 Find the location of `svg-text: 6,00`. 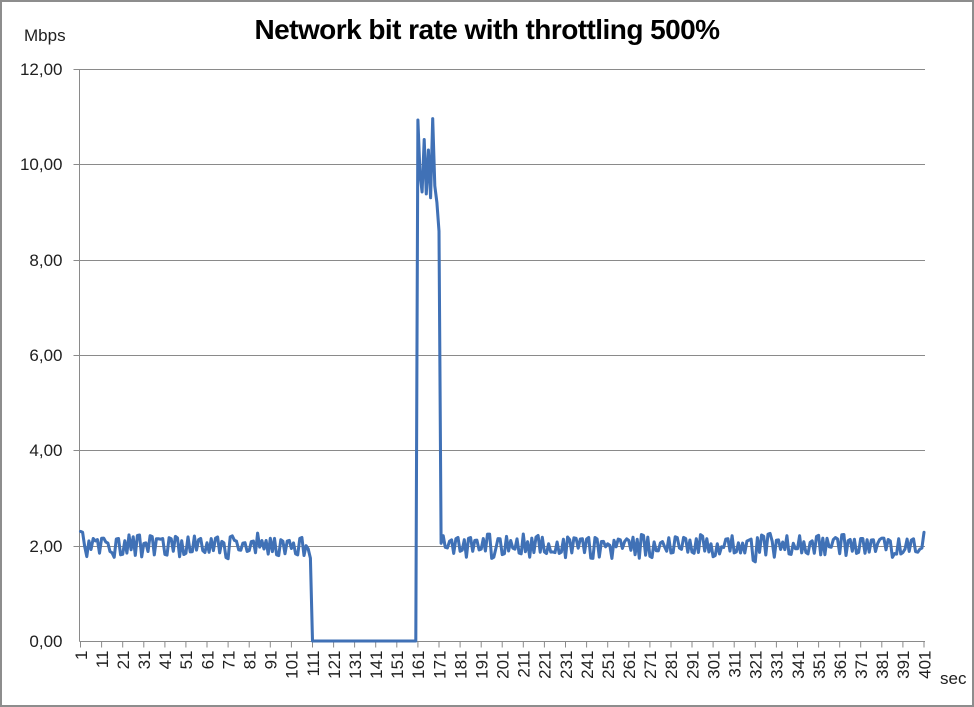

svg-text: 6,00 is located at coordinates (45, 355).